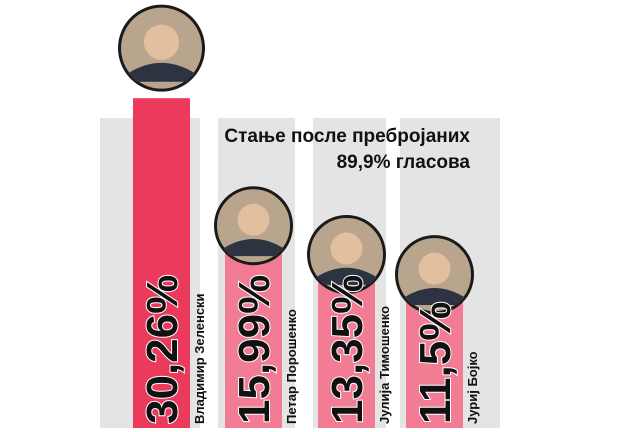 This screenshot has height=432, width=620. I want to click on category-label: Петар Порошенко, so click(291, 366).